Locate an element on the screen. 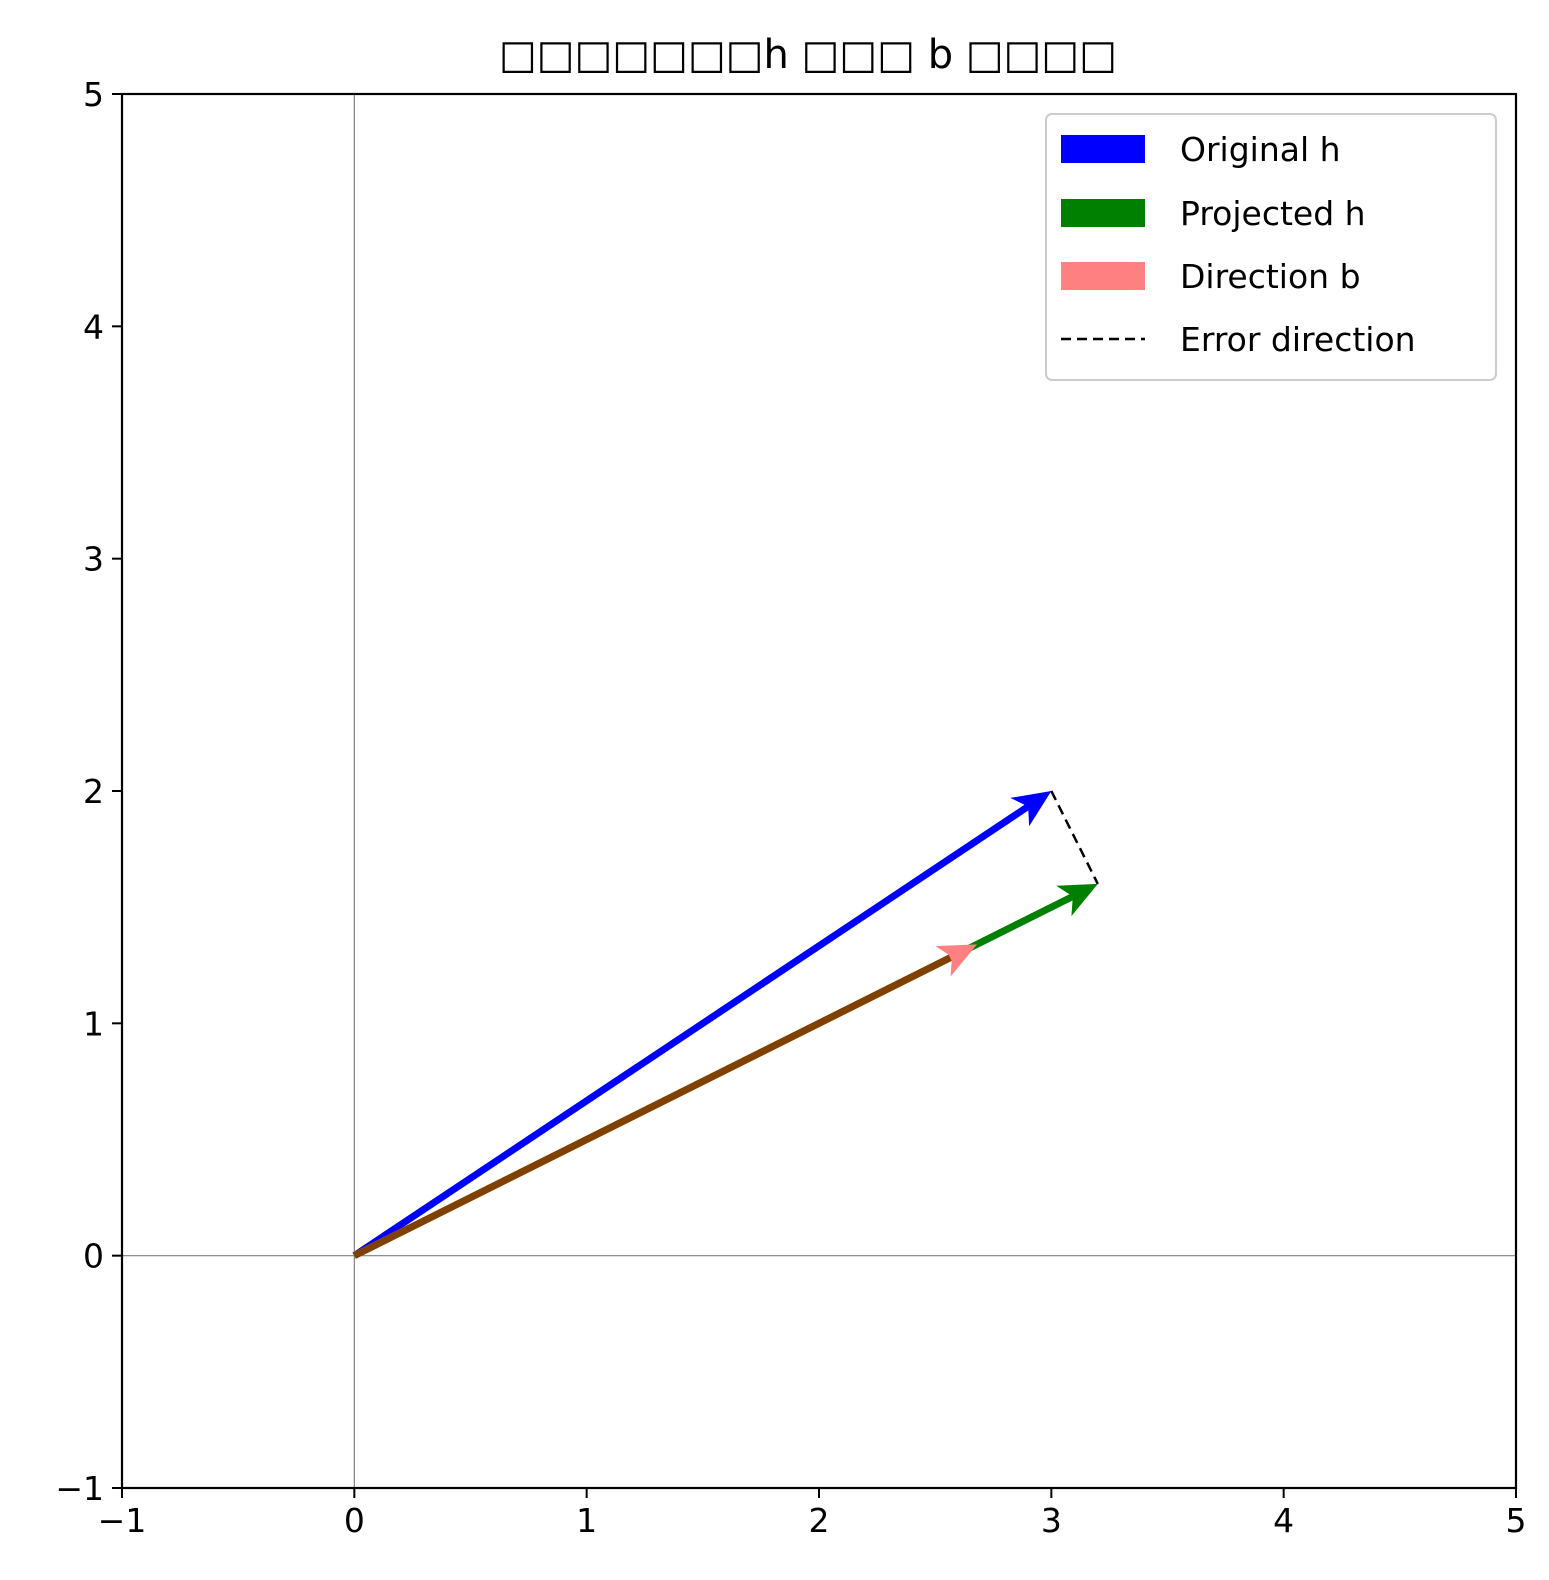  x-tick-label: 1 is located at coordinates (586, 1520).